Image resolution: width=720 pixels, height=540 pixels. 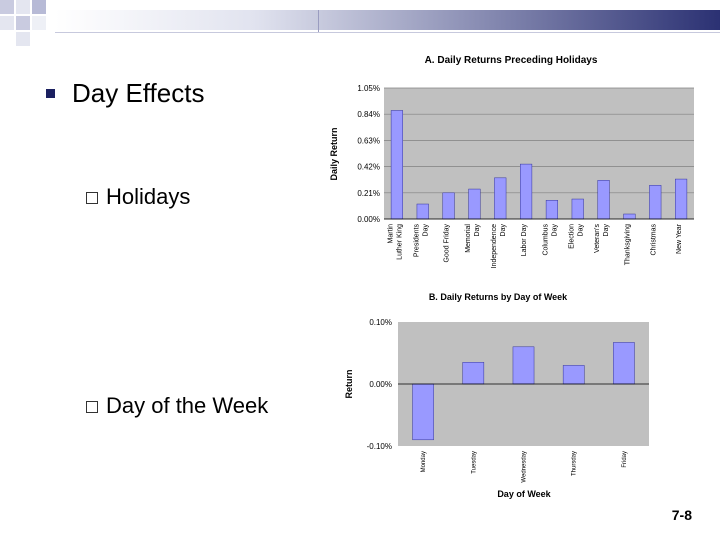 I want to click on x-tick-label: Election Day, so click(x=576, y=236).